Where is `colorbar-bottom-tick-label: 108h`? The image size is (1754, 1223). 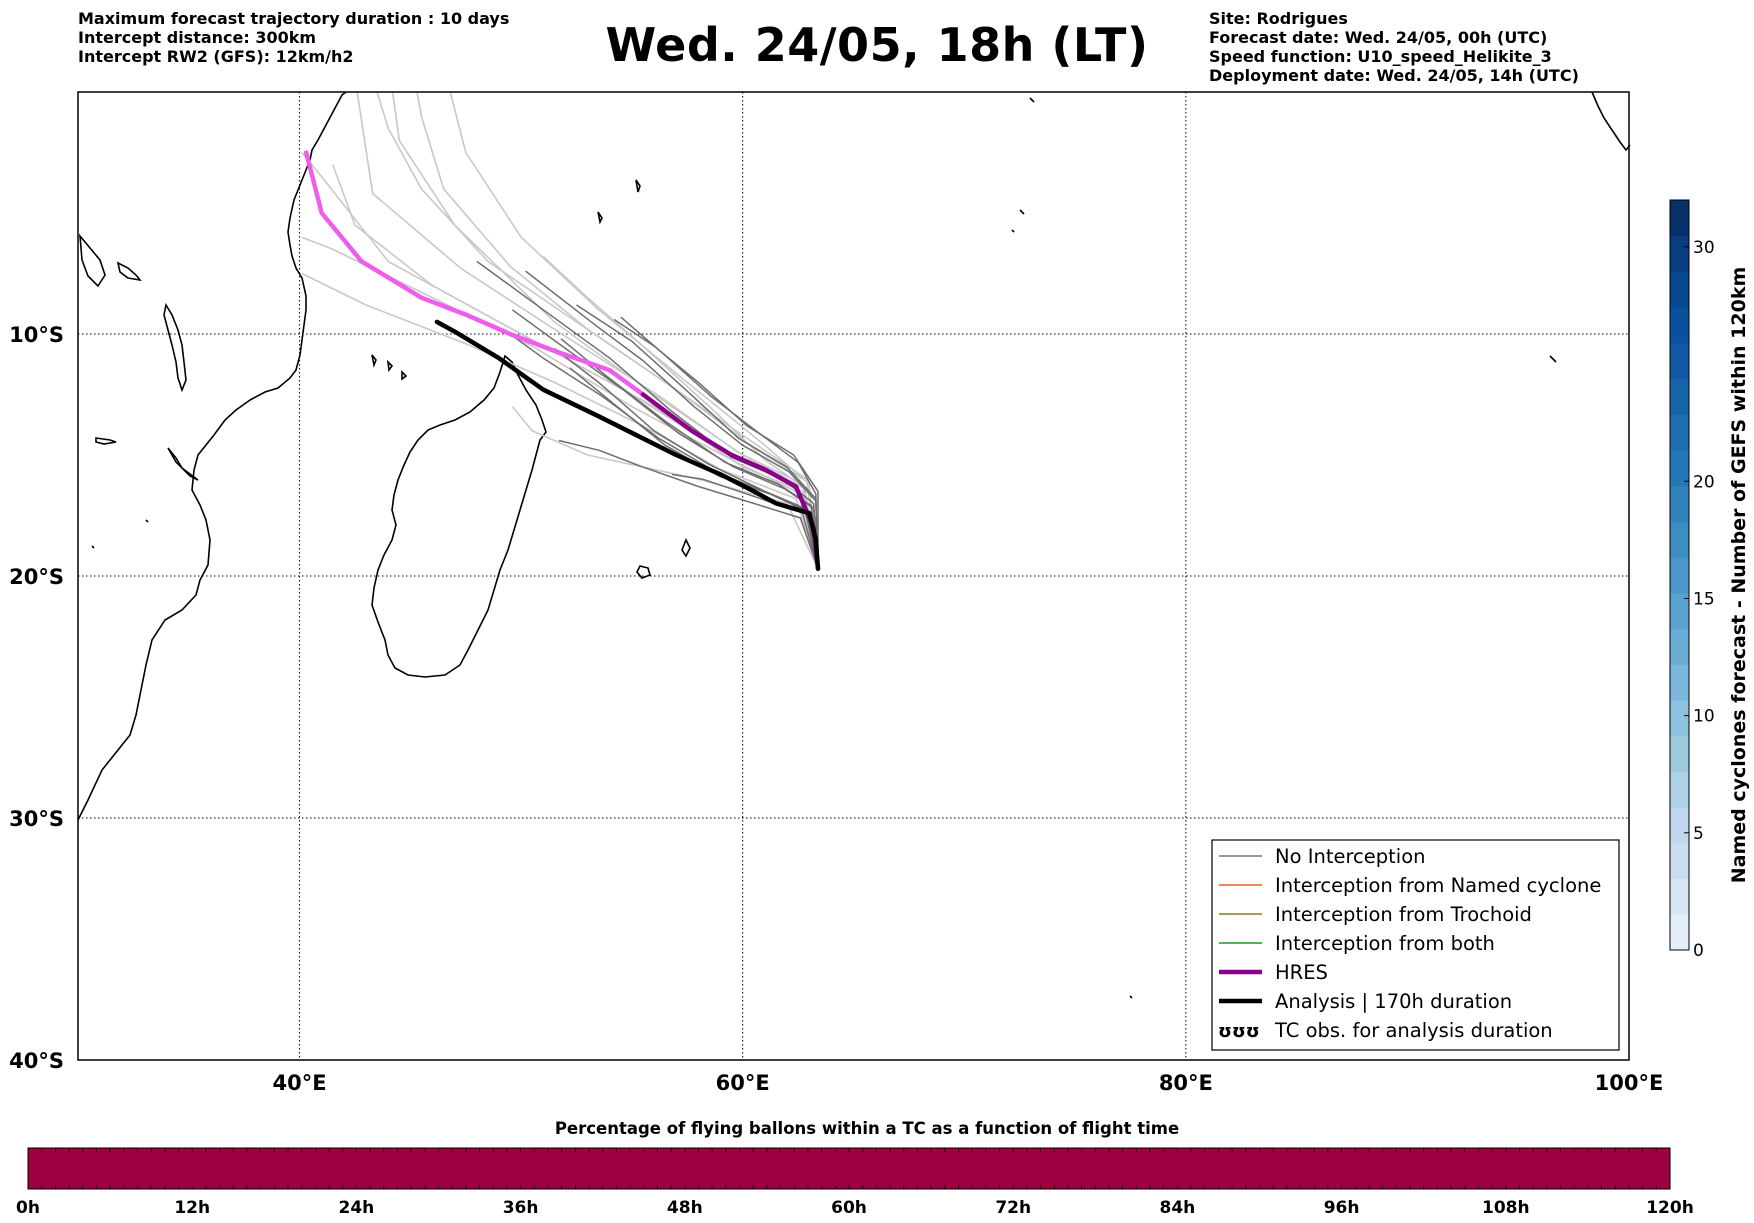
colorbar-bottom-tick-label: 108h is located at coordinates (1506, 1208).